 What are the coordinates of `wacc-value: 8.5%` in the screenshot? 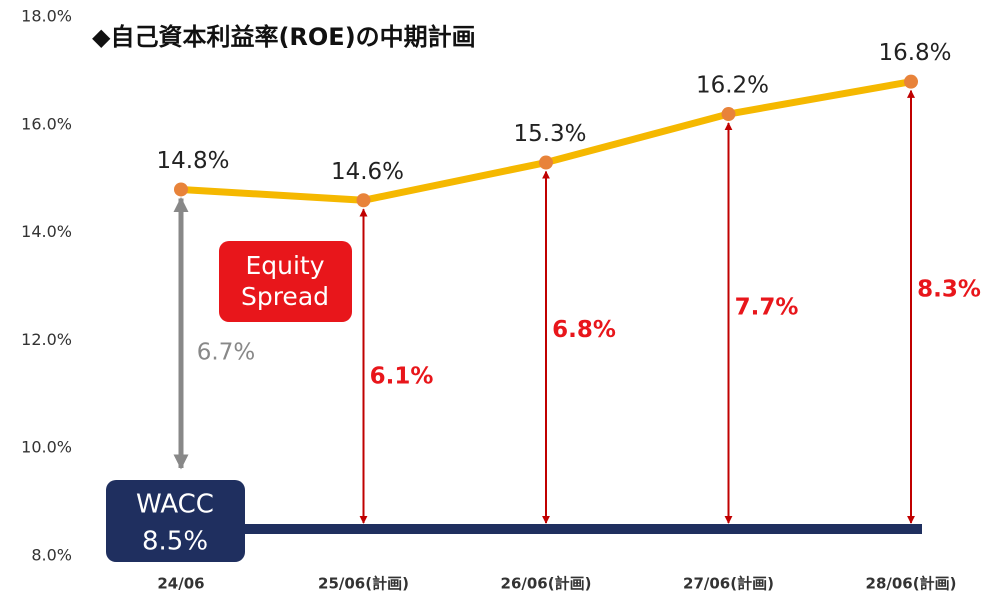 It's located at (175, 542).